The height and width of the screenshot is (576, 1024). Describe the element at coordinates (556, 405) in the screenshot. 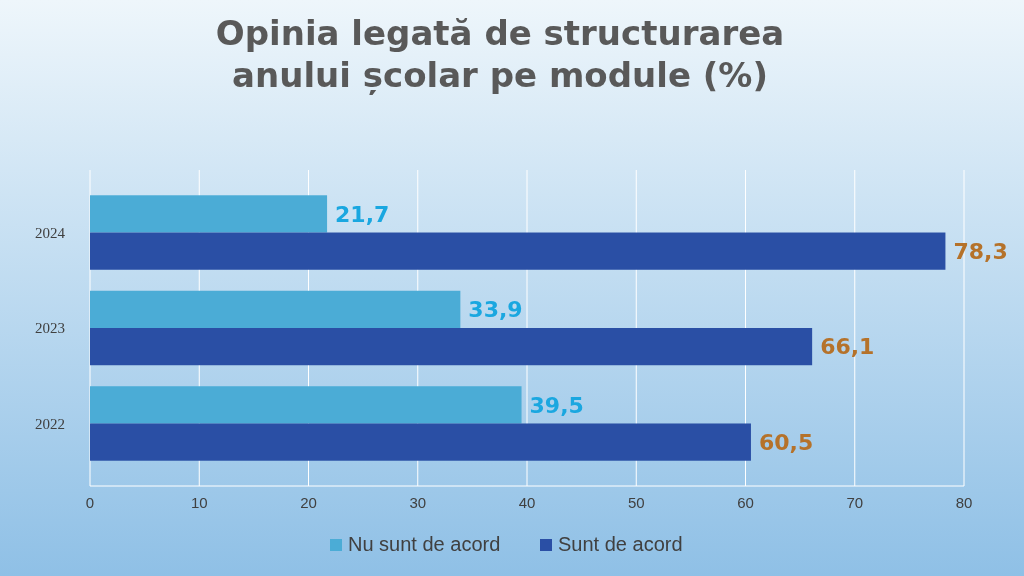

I see `data-label: 39,5` at that location.